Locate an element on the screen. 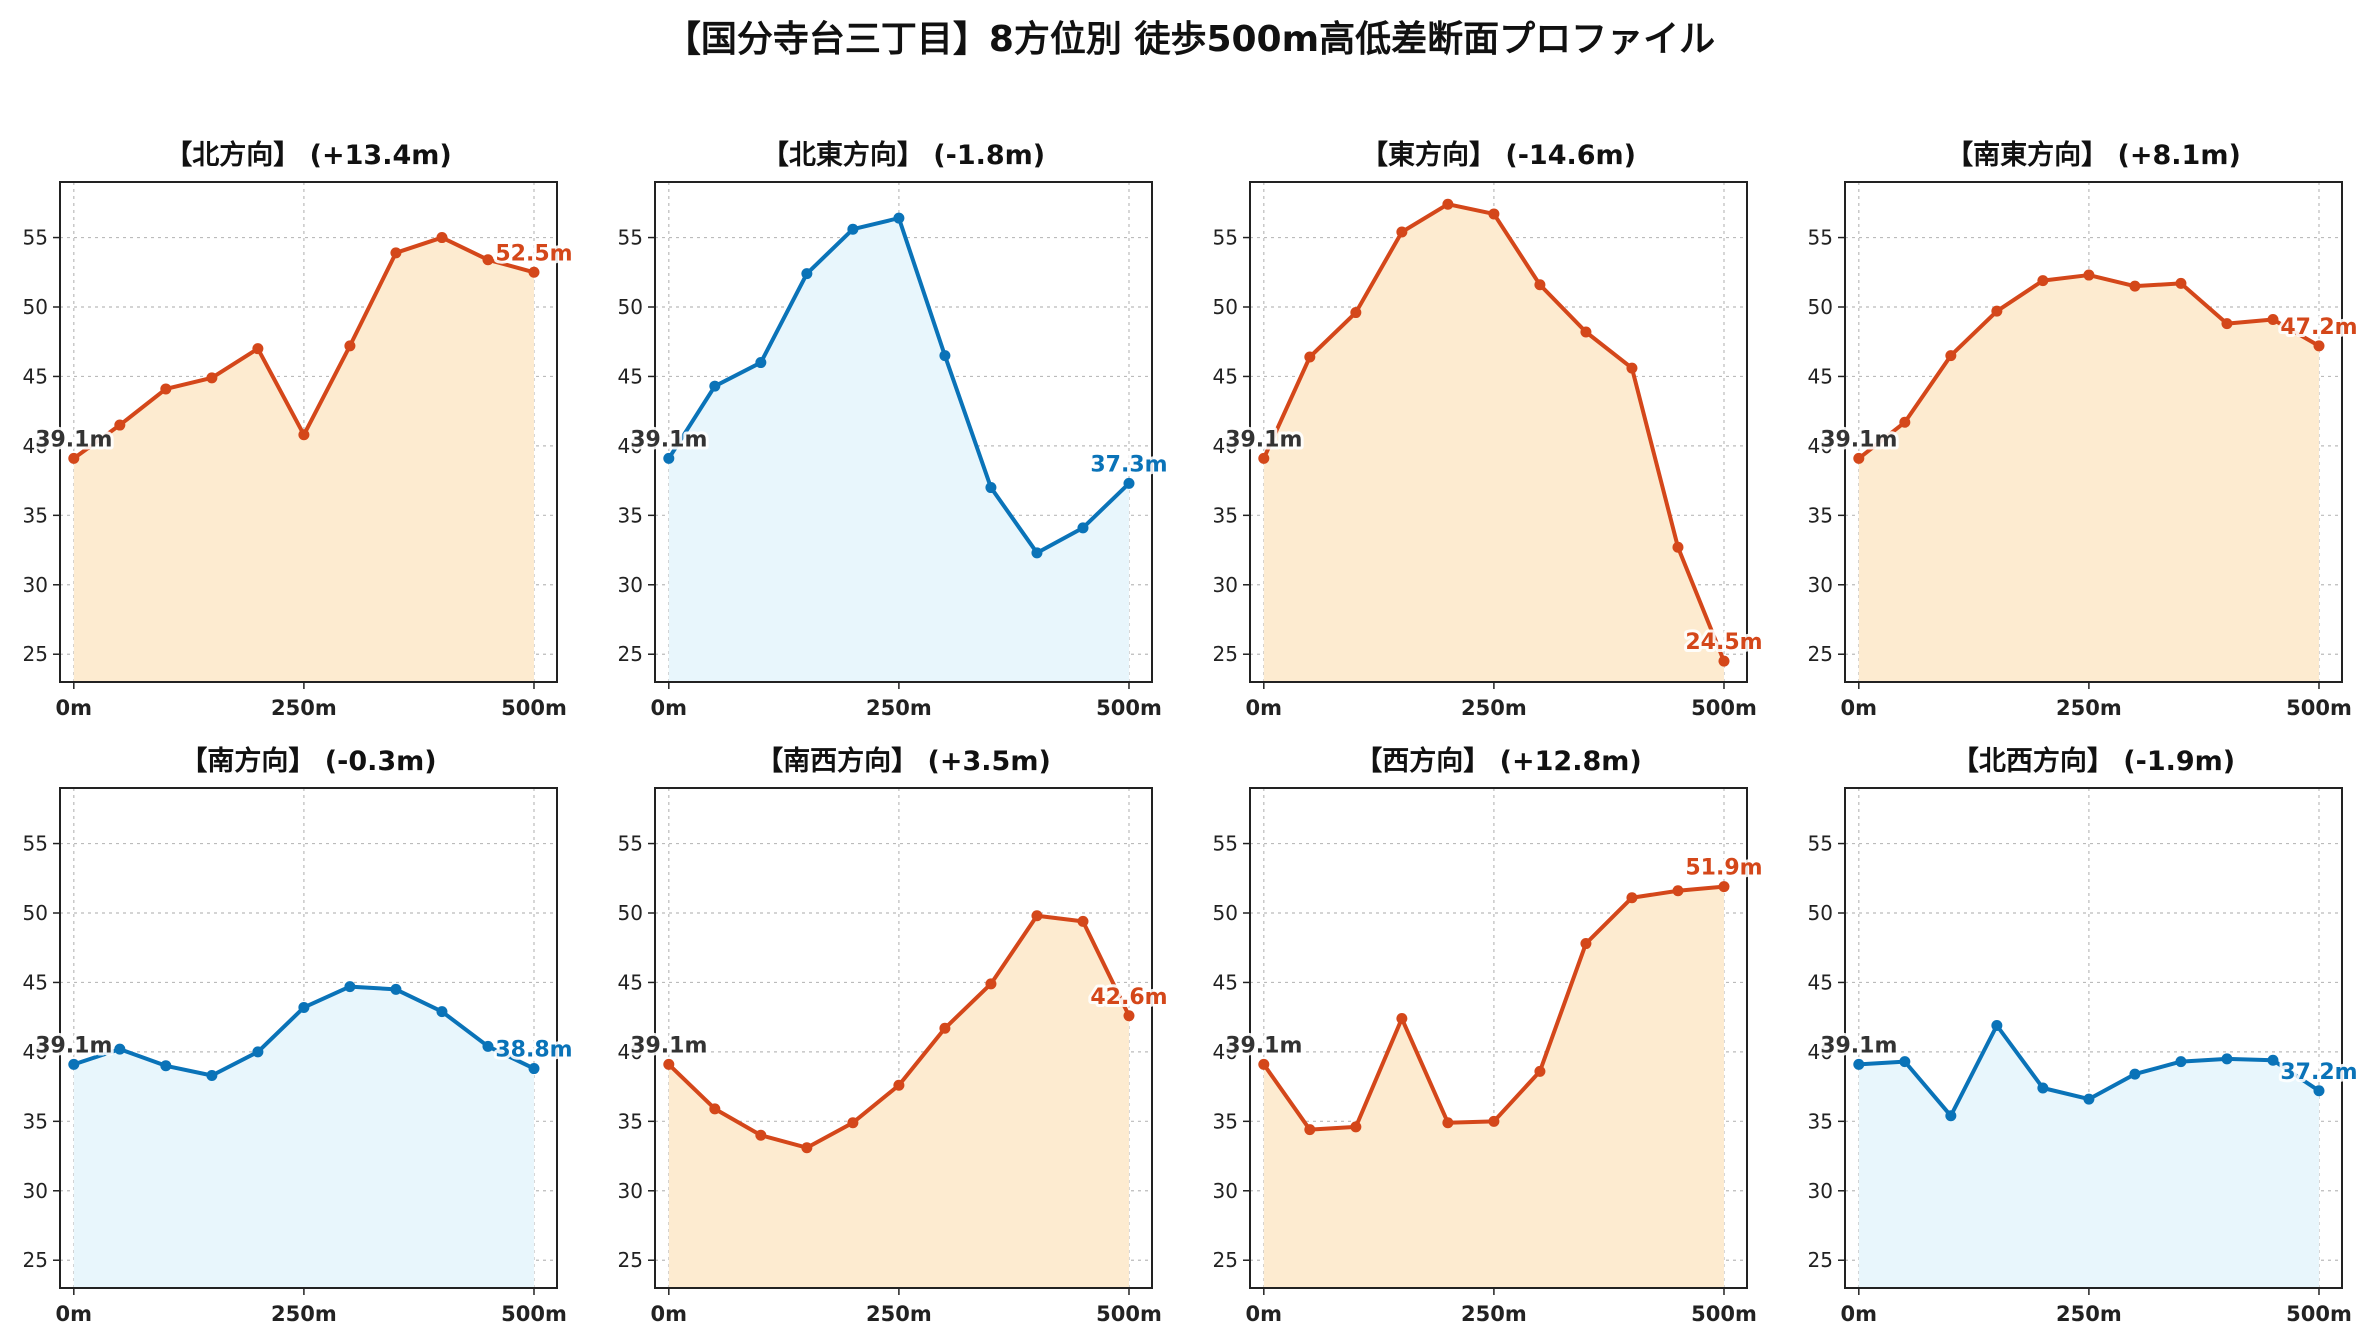  end-value-label: 37.3m is located at coordinates (1128, 464).